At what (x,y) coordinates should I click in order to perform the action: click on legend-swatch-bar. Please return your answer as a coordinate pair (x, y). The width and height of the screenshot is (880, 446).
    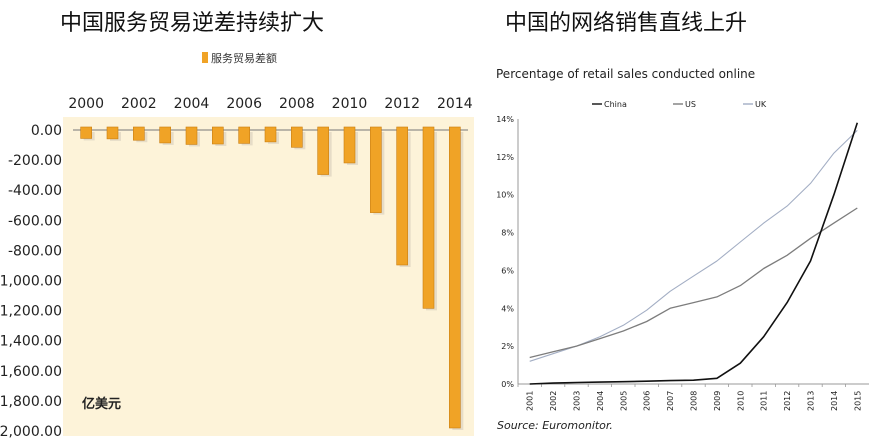
    Looking at the image, I should click on (205, 57).